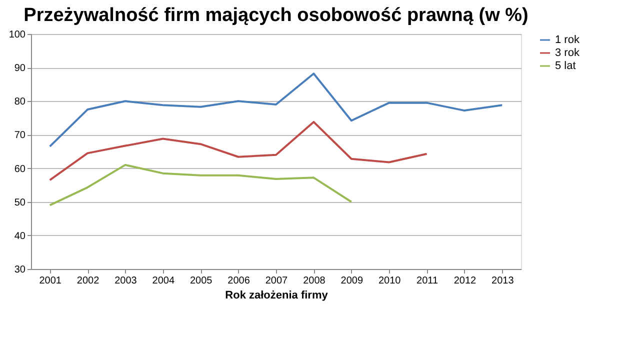  What do you see at coordinates (20, 270) in the screenshot?
I see `y-tick-label: 30` at bounding box center [20, 270].